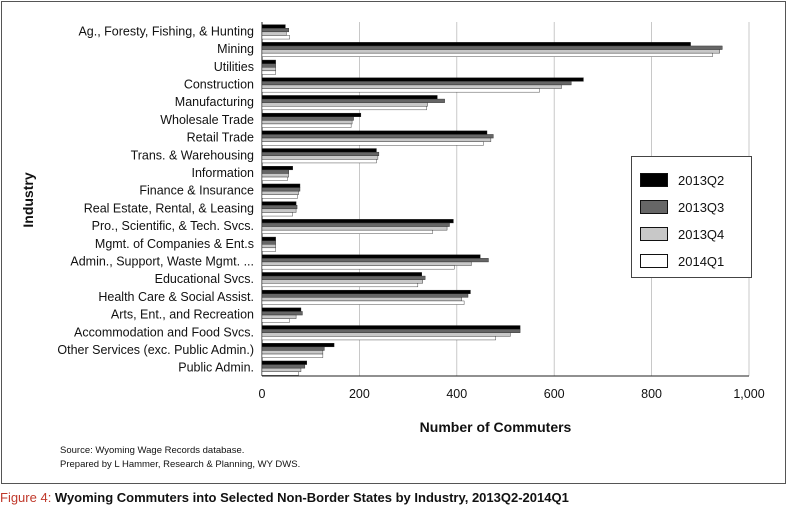 This screenshot has height=515, width=789. I want to click on bar-other-services-exc-public-admin-2013q2, so click(298, 345).